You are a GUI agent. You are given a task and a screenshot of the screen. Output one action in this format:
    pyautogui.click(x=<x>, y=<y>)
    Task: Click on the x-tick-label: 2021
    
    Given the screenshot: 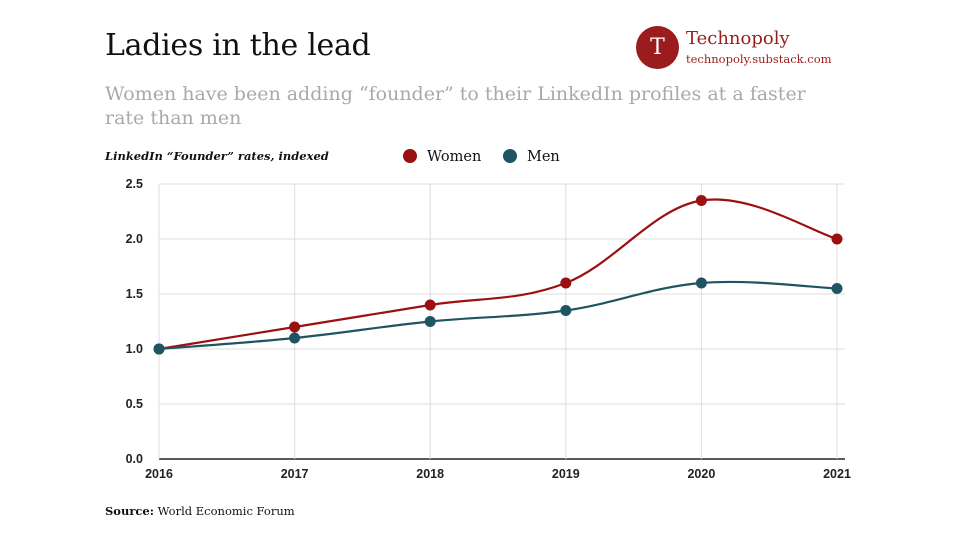 What is the action you would take?
    pyautogui.click(x=837, y=474)
    